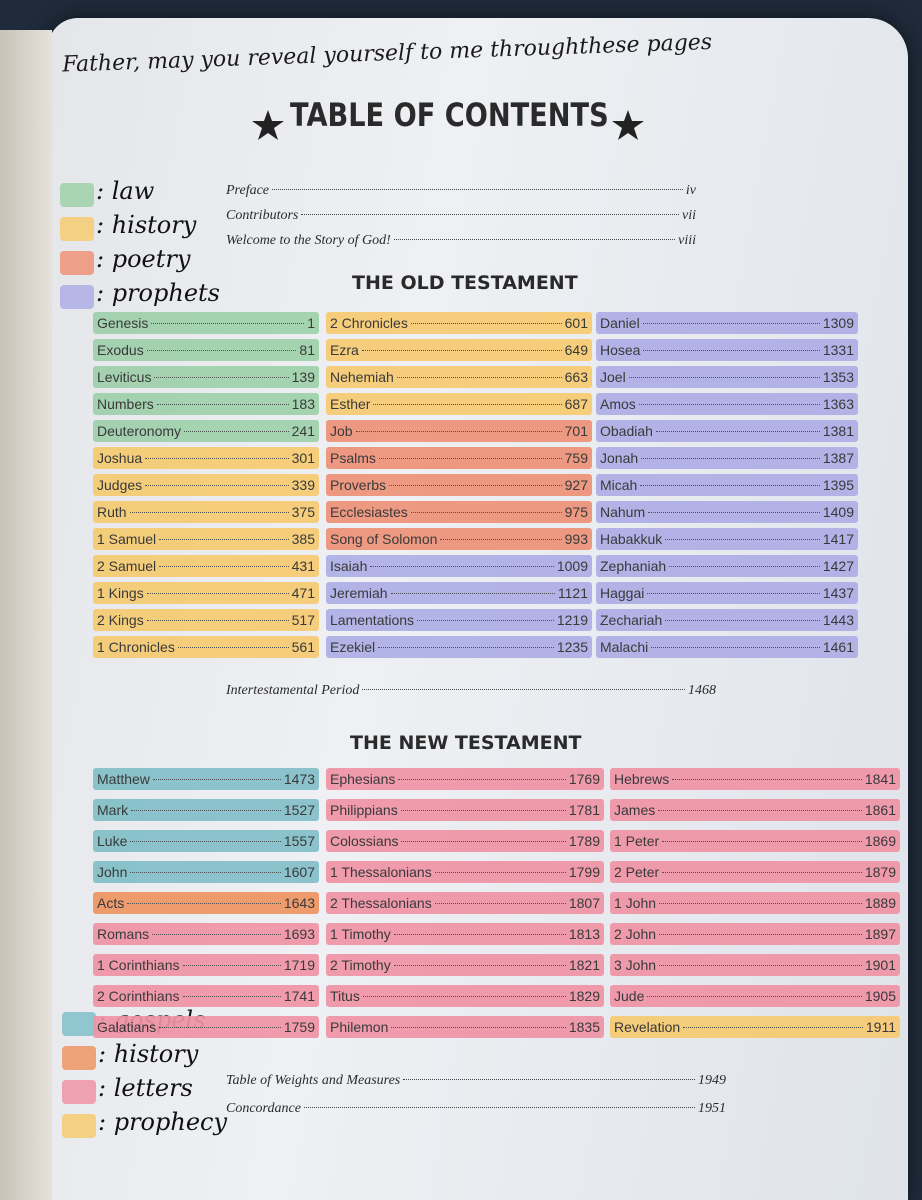 This screenshot has height=1200, width=922. I want to click on entry-page: 1219, so click(572, 620).